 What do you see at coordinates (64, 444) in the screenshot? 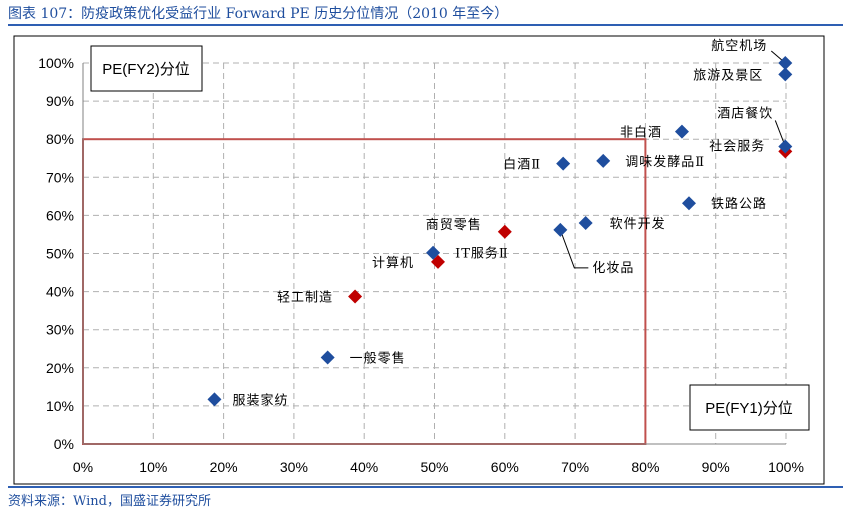
I see `y-tick-label: 0%` at bounding box center [64, 444].